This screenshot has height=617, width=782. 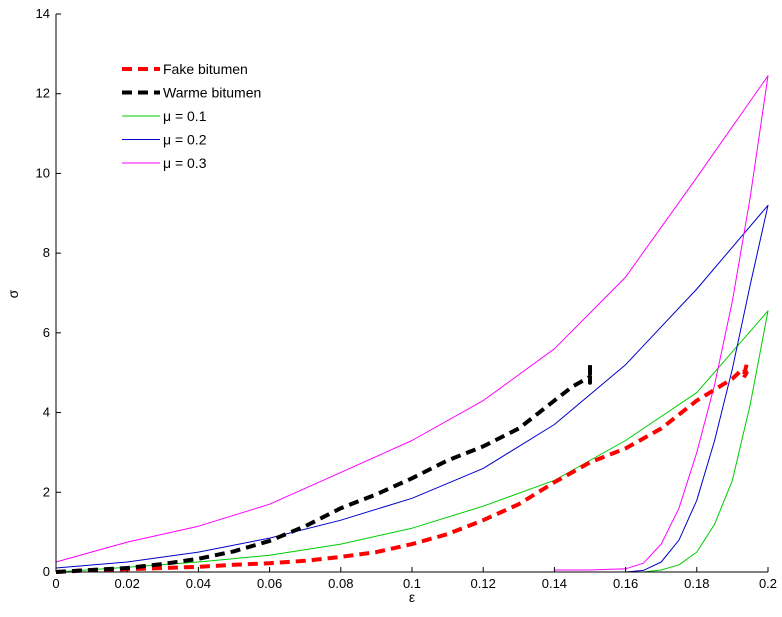 I want to click on x-tick-label: 0.08, so click(x=340, y=583).